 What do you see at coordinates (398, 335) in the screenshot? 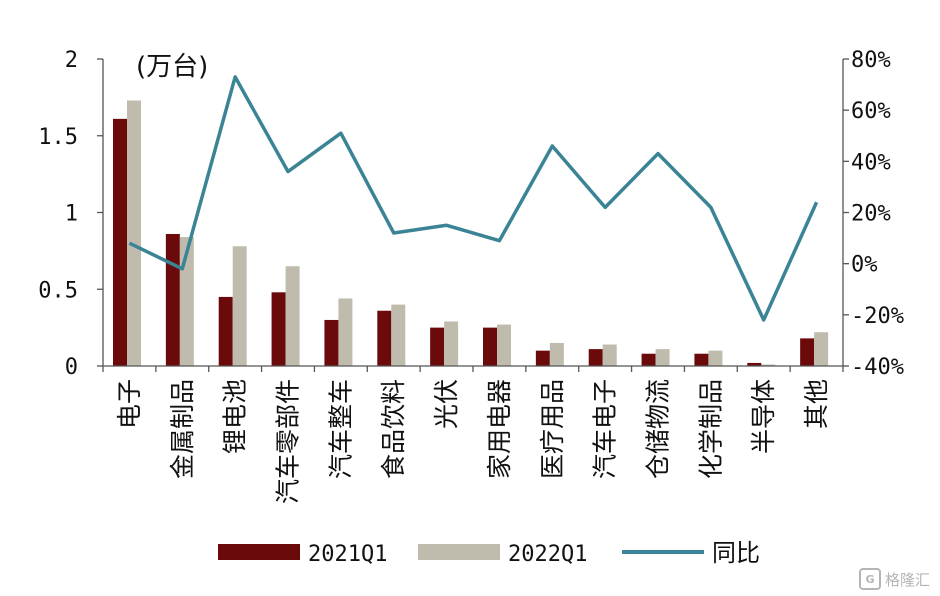
I see `bar-2022Q1-食品饮料` at bounding box center [398, 335].